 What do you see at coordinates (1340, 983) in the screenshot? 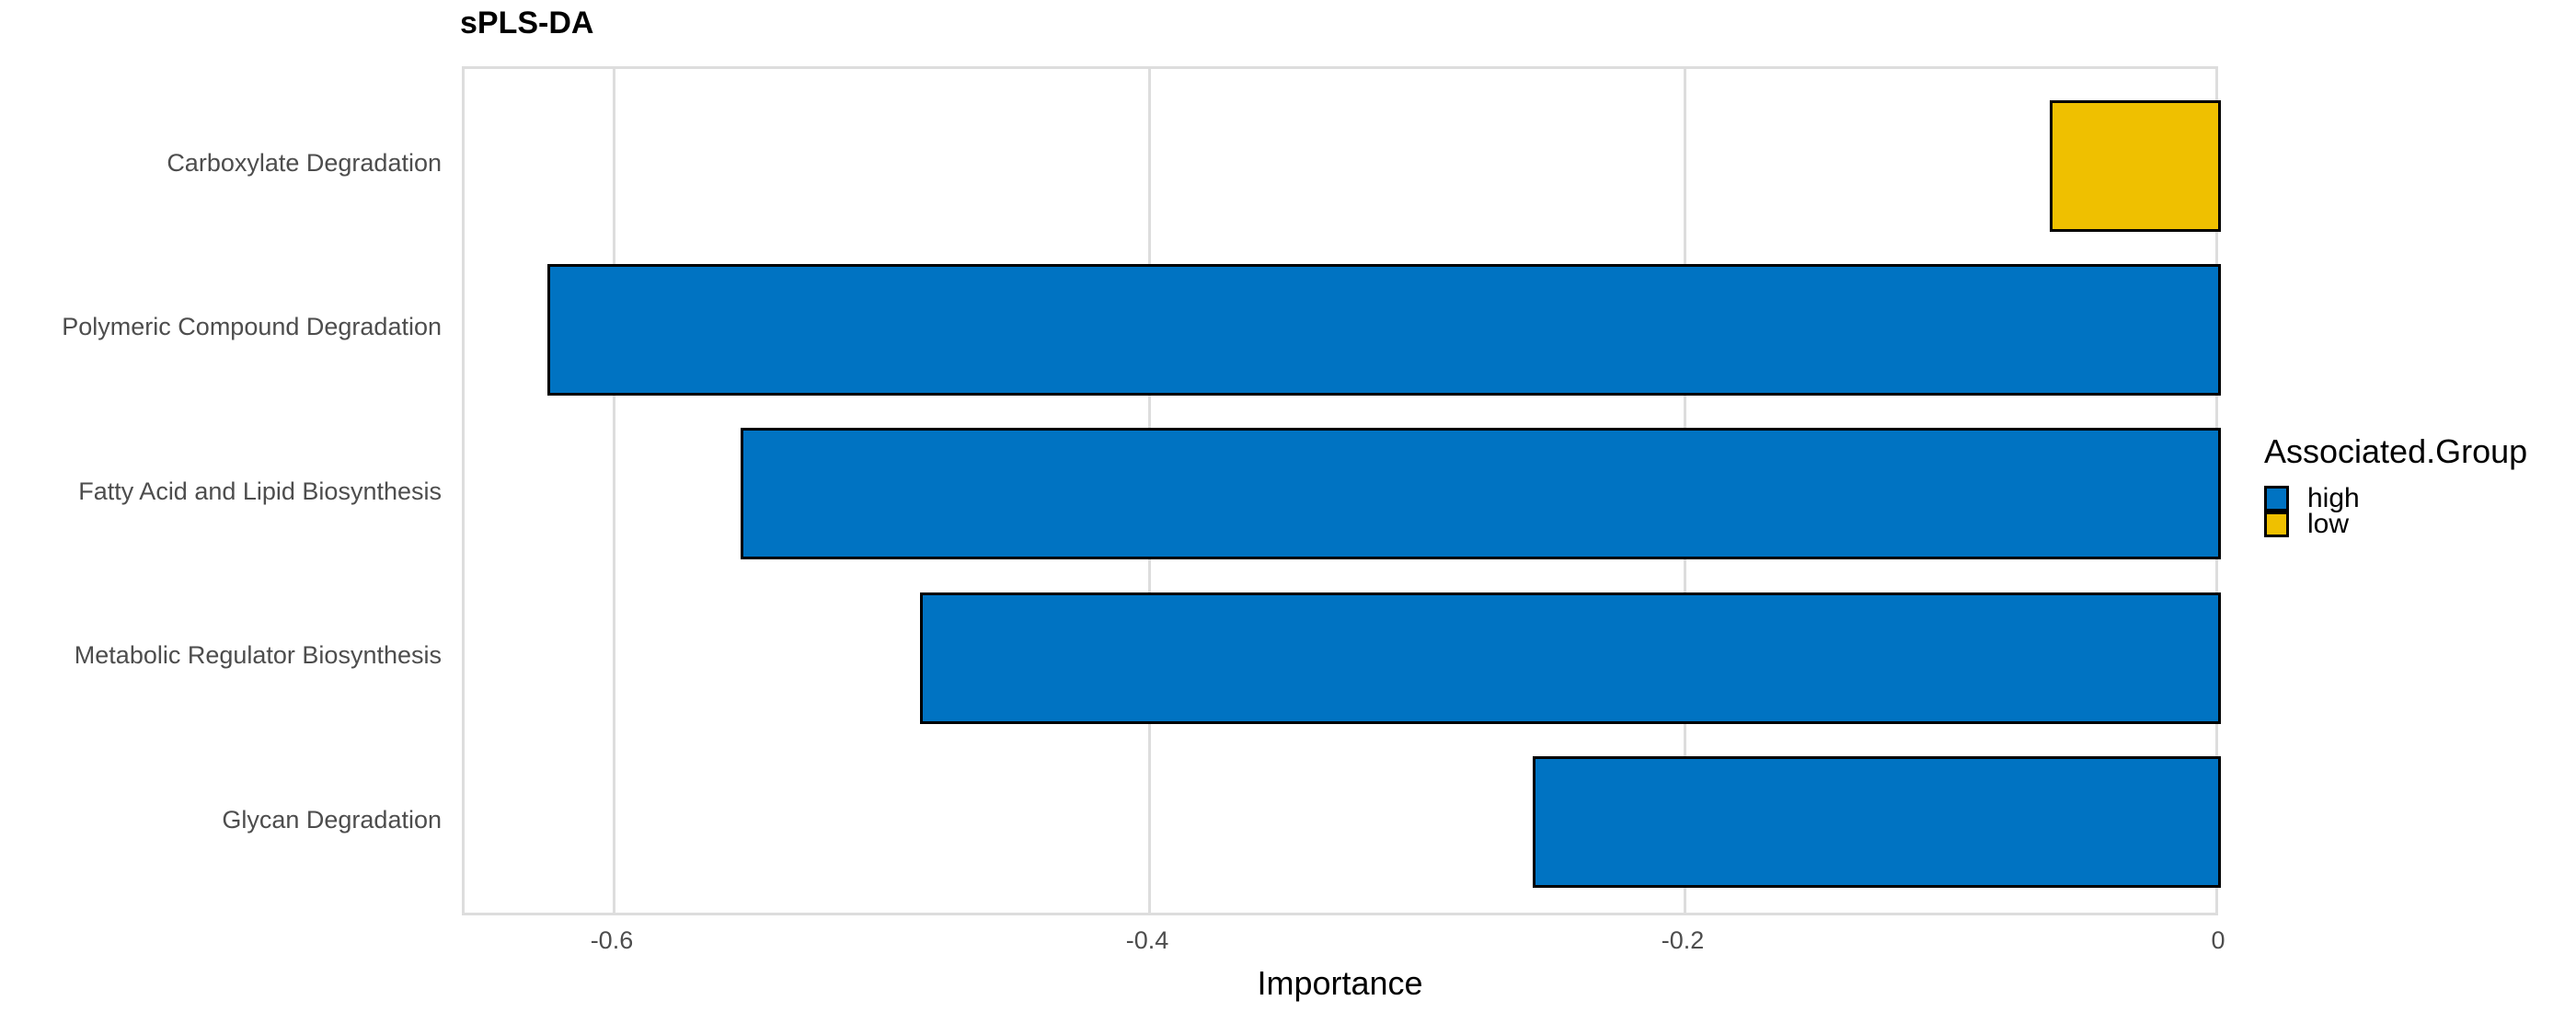
I see `x-axis-title: Importance` at bounding box center [1340, 983].